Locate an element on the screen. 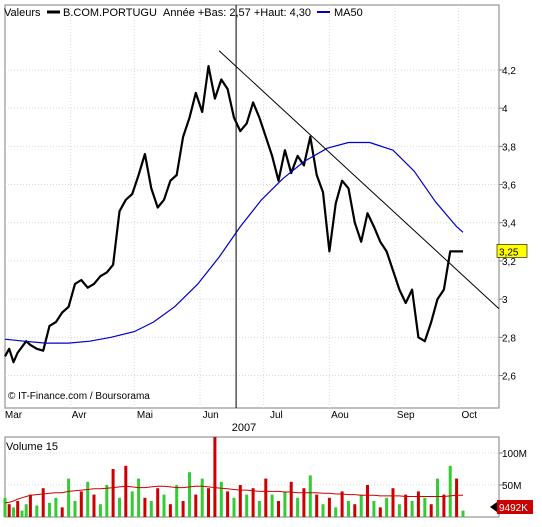 The height and width of the screenshot is (527, 542). price-x-tick-label: Oct is located at coordinates (470, 415).